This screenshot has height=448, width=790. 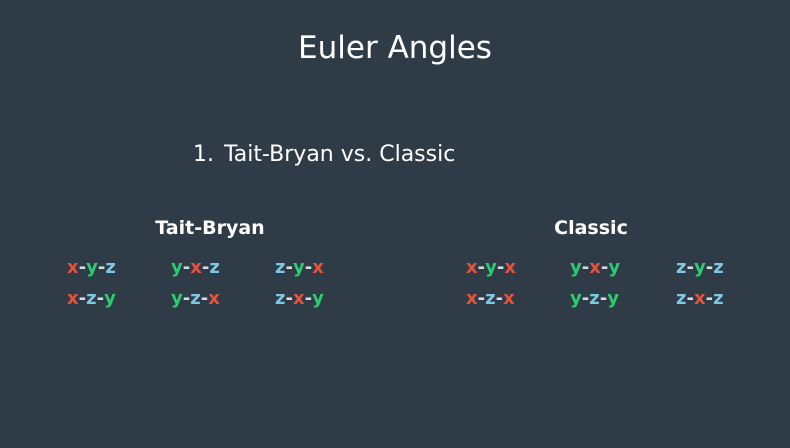 I want to click on rotation-sequence: y-x-z, so click(x=195, y=267).